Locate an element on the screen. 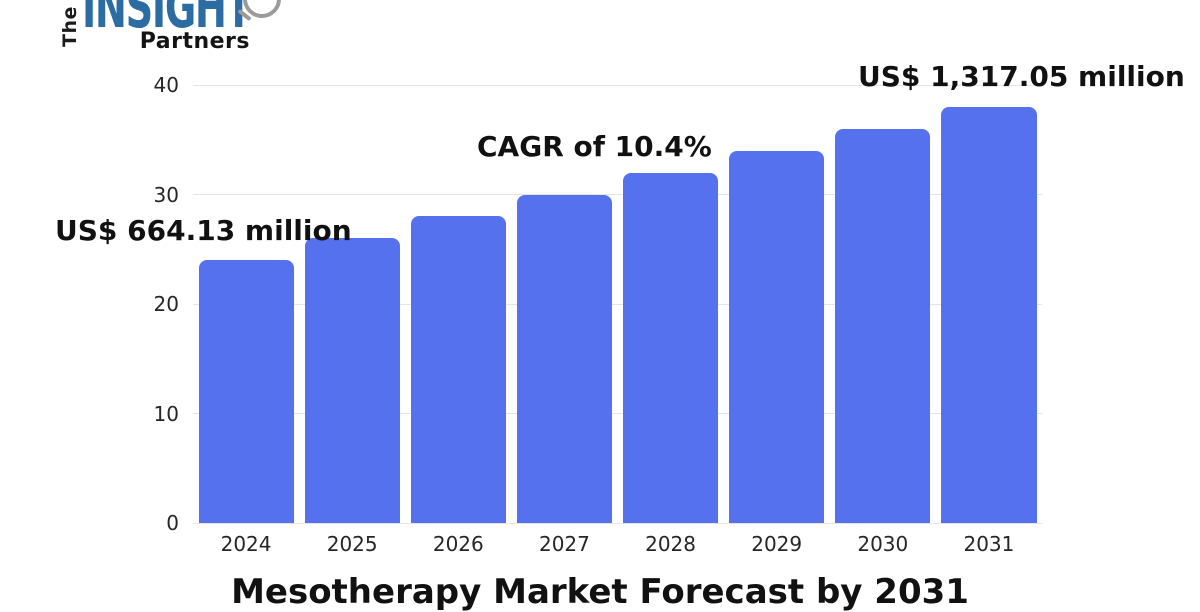 This screenshot has width=1200, height=612. y-axis-tick-40: 40 is located at coordinates (166, 85).